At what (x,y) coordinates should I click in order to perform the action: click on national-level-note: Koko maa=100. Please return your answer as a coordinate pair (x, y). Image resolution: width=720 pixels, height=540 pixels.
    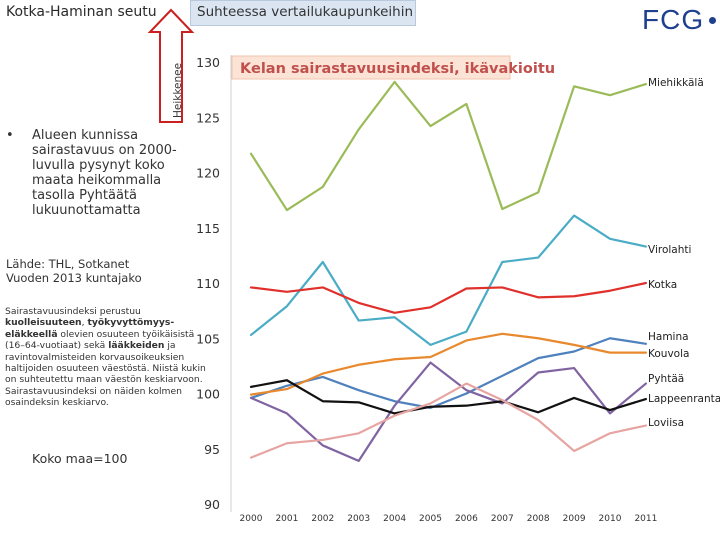
    Looking at the image, I should click on (80, 458).